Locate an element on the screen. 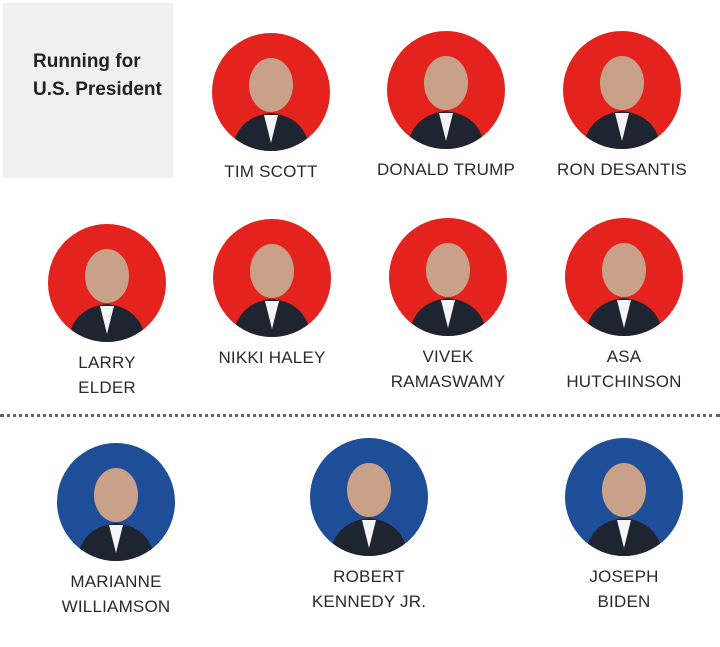 The width and height of the screenshot is (720, 647). candidate-name: VIVEK RAMASWAMY is located at coordinates (448, 369).